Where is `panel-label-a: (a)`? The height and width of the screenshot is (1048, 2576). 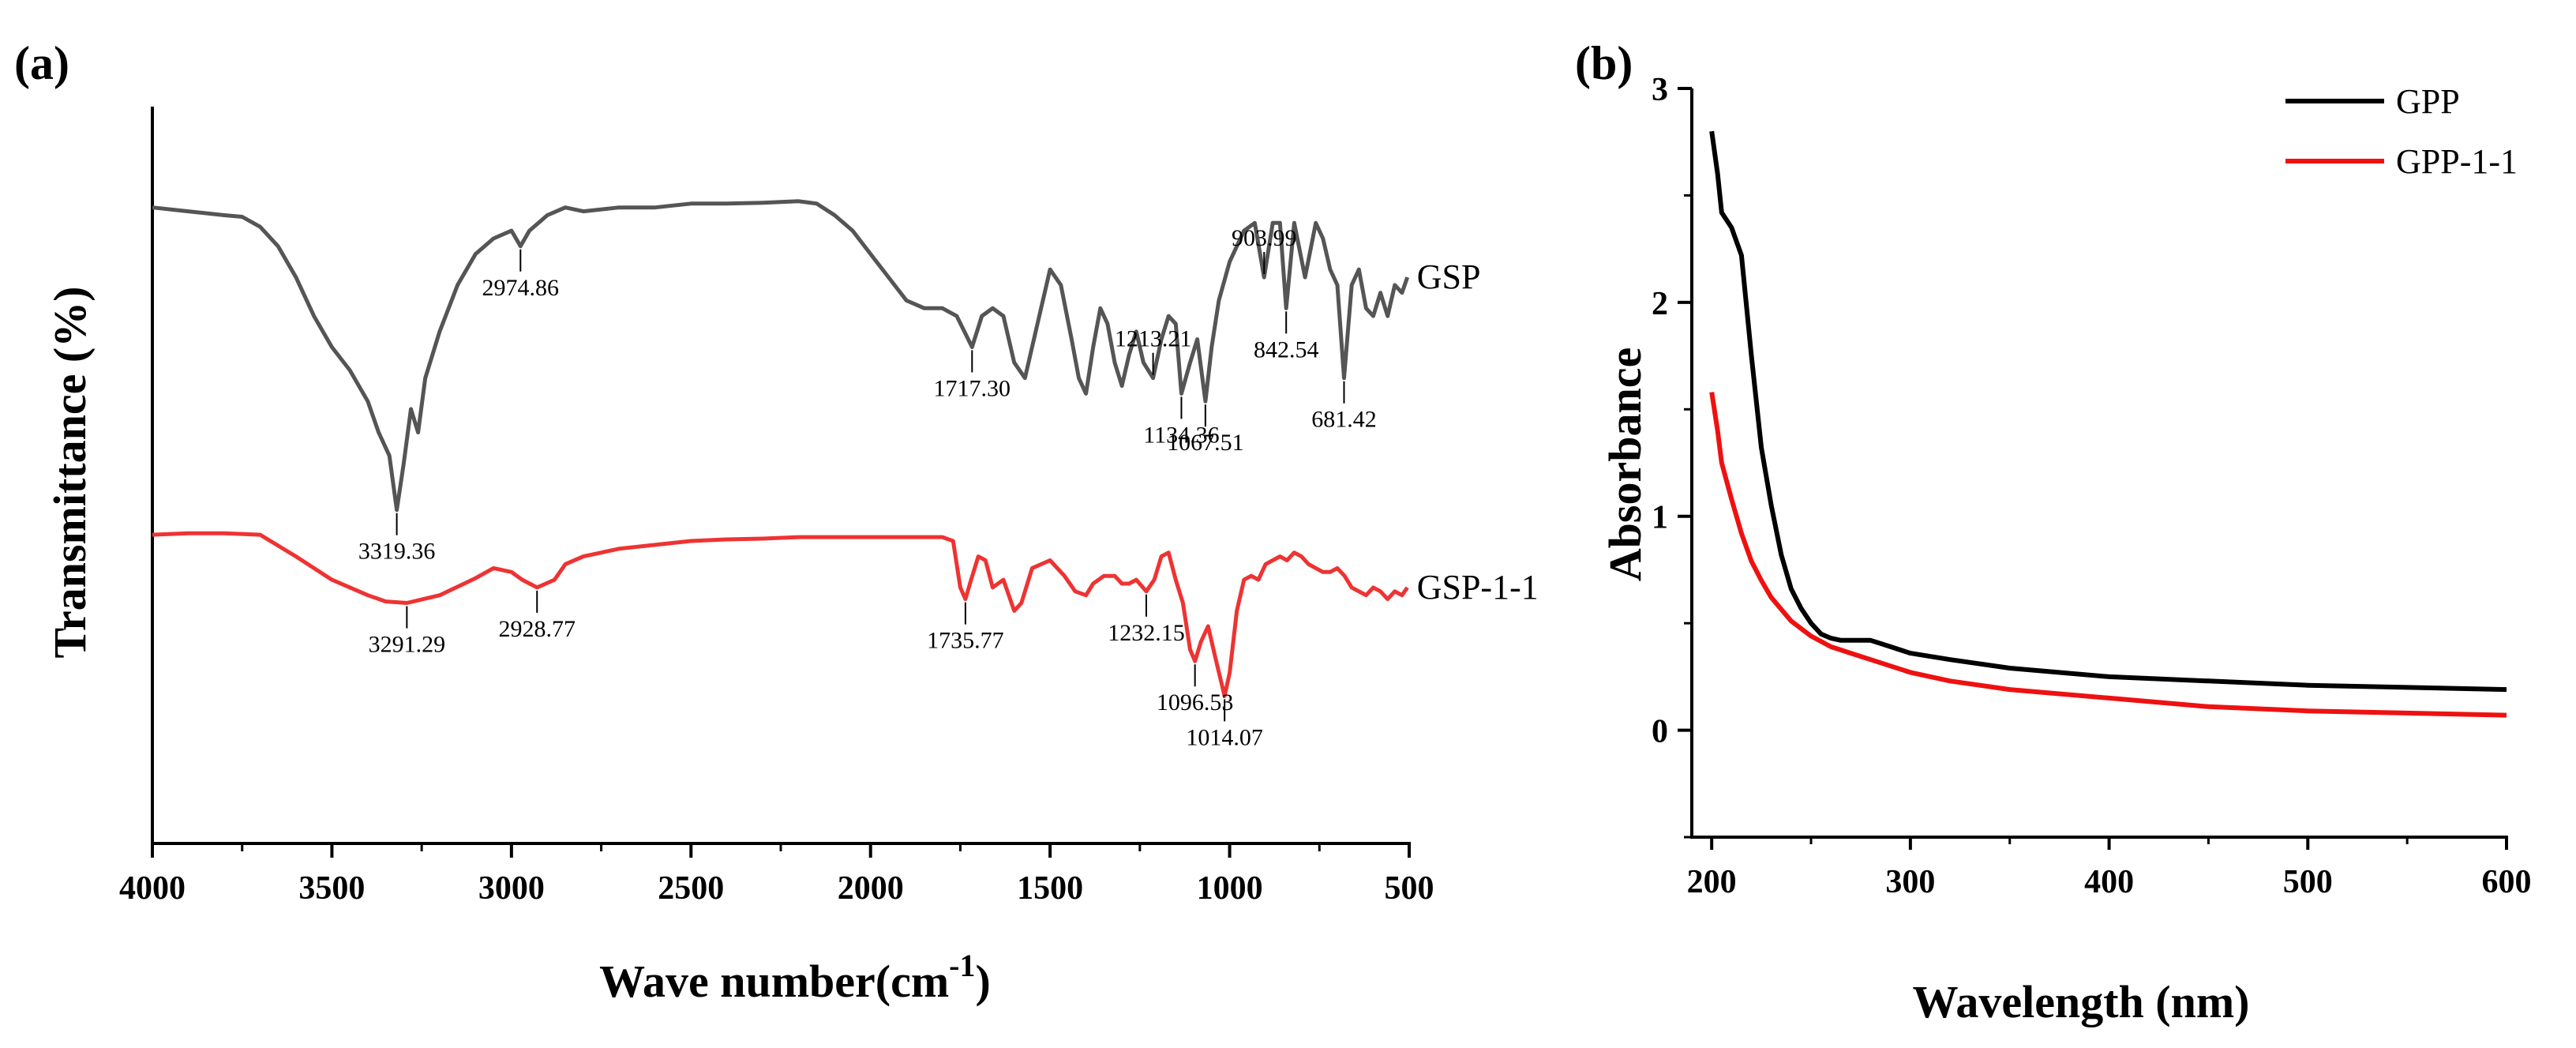
panel-label-a: (a) is located at coordinates (41, 63).